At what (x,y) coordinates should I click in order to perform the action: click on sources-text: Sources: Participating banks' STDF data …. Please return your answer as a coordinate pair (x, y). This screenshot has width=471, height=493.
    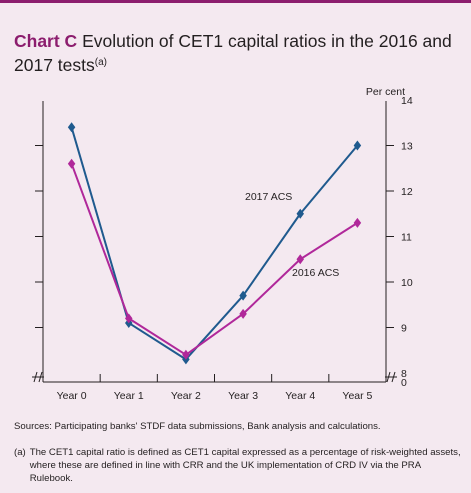
    Looking at the image, I should click on (197, 426).